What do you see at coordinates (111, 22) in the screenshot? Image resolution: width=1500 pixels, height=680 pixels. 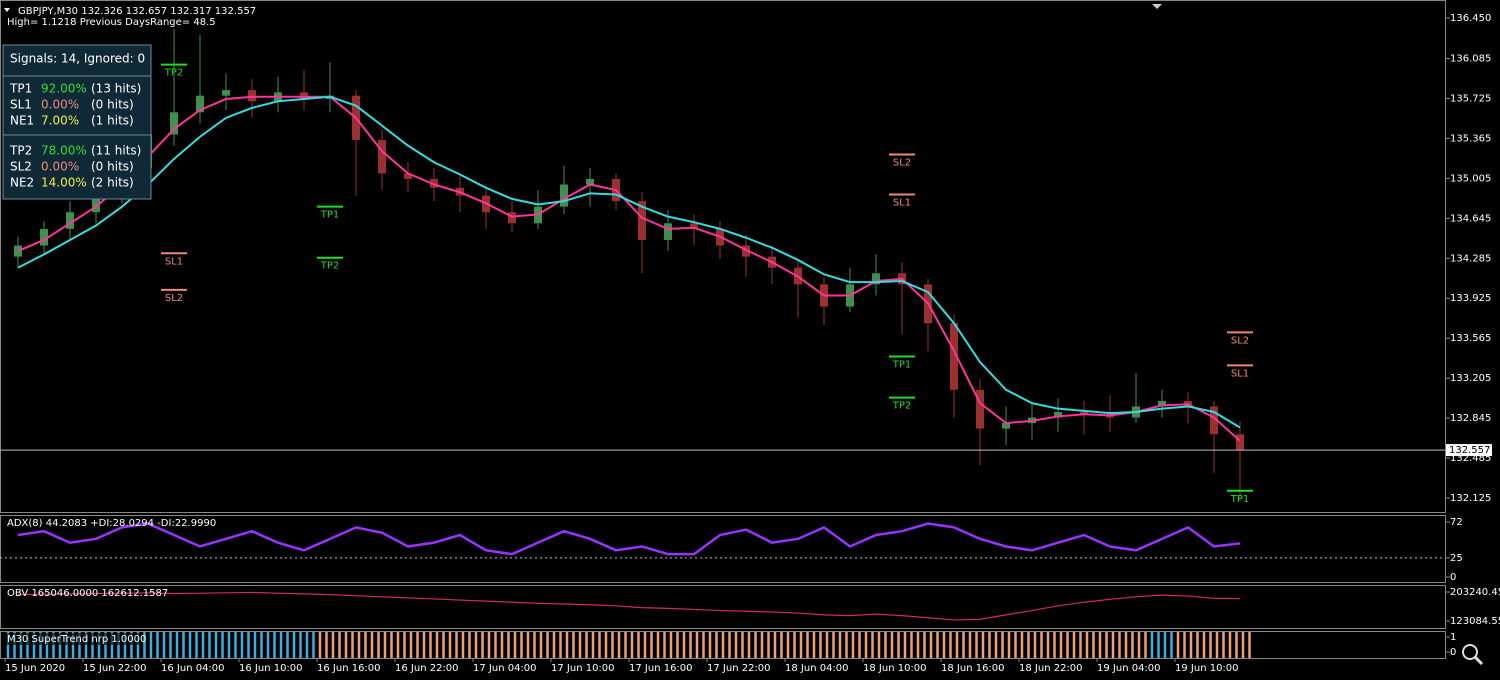 I see `info-line: High= 1.1218 Previous DaysRange= 48.5` at bounding box center [111, 22].